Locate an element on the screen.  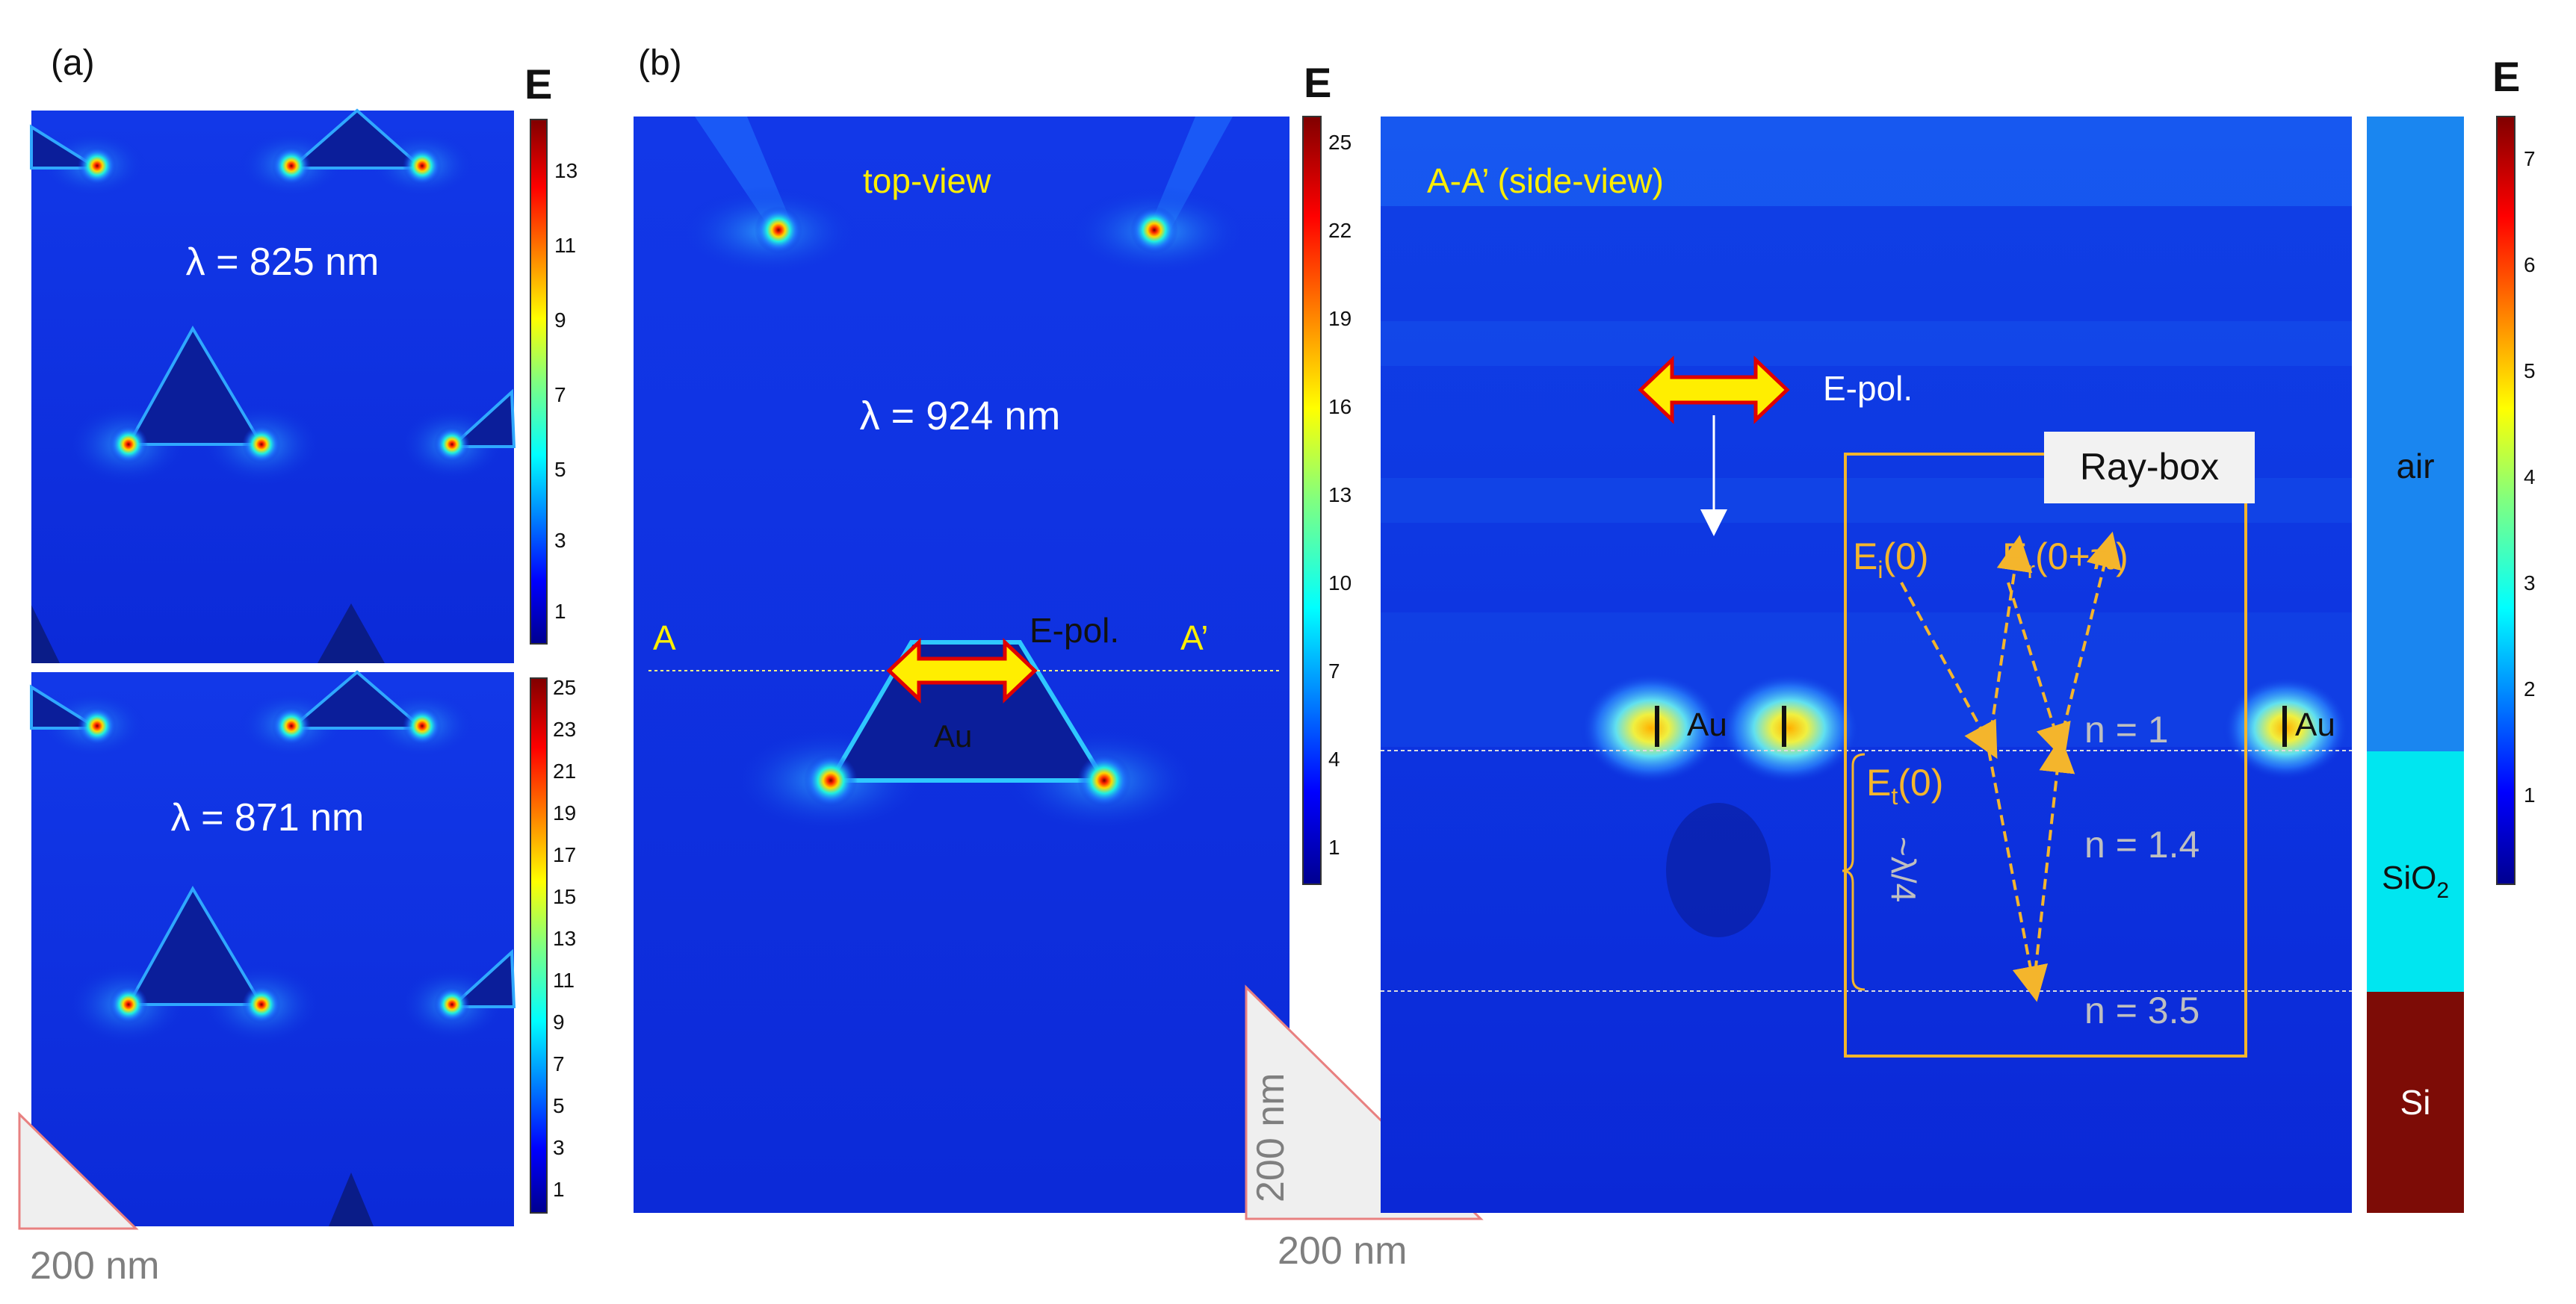
refractive-index-air: n = 1 is located at coordinates (2126, 730).